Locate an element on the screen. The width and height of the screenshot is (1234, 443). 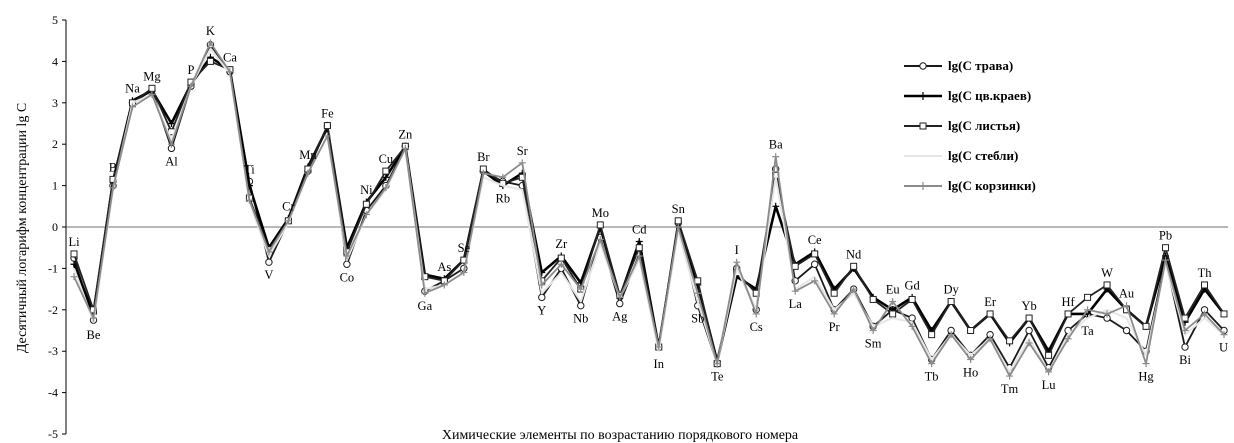
element-label: Mo is located at coordinates (600, 213).